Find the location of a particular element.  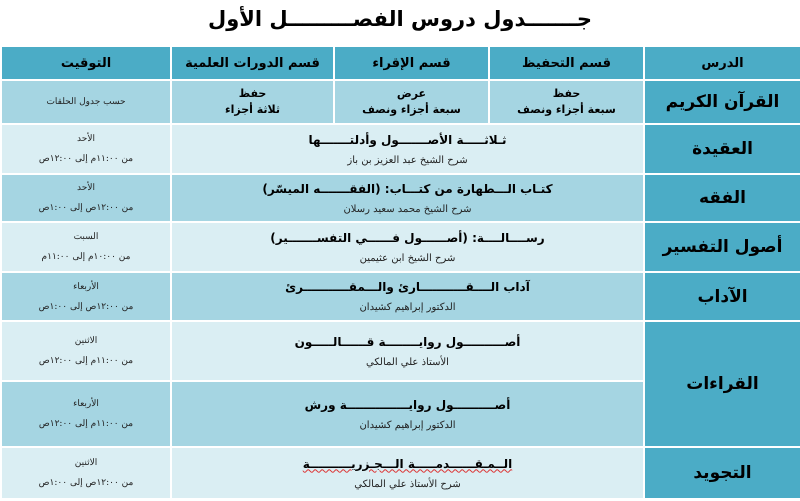

hifz-cell: حفظ سبعة أجزاء ونصف is located at coordinates (566, 102).